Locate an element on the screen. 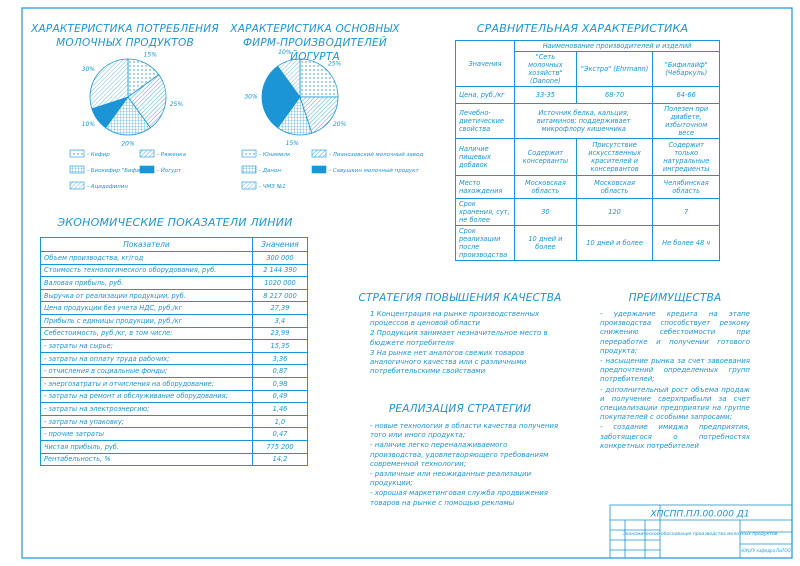 This screenshot has height=566, width=800. legend-label: - Ацидофилин is located at coordinates (107, 187).